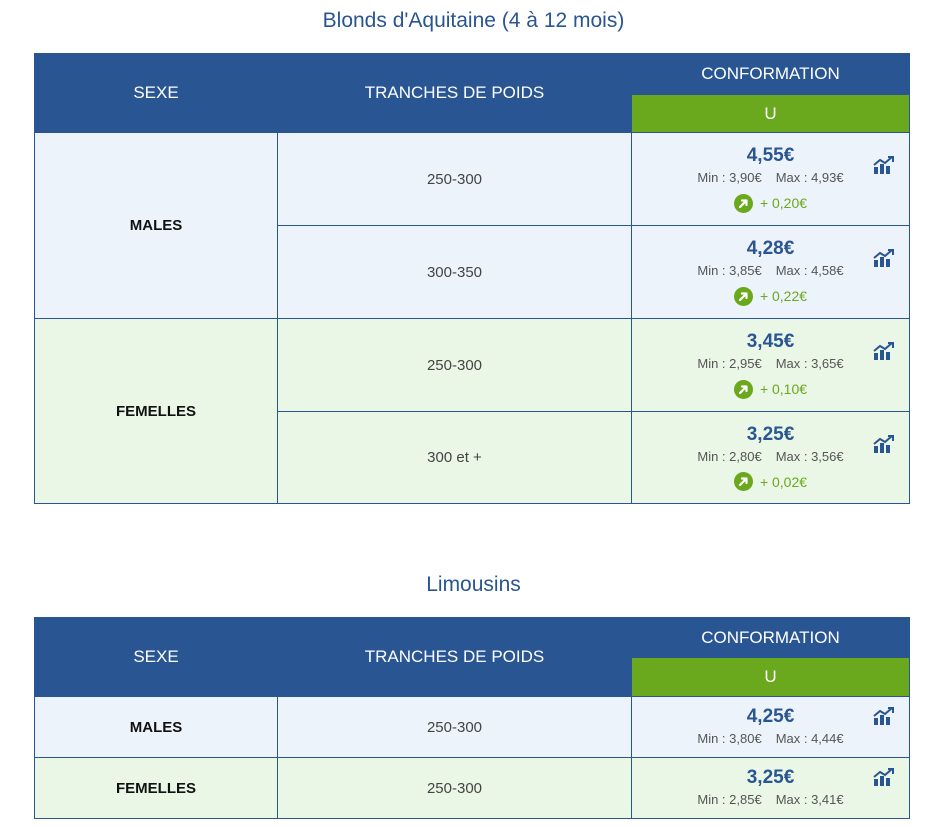 The height and width of the screenshot is (827, 947). What do you see at coordinates (770, 272) in the screenshot?
I see `price-cell: 4,28€ Min : 3,85€ Max : 4,58€ + 0,22€` at bounding box center [770, 272].